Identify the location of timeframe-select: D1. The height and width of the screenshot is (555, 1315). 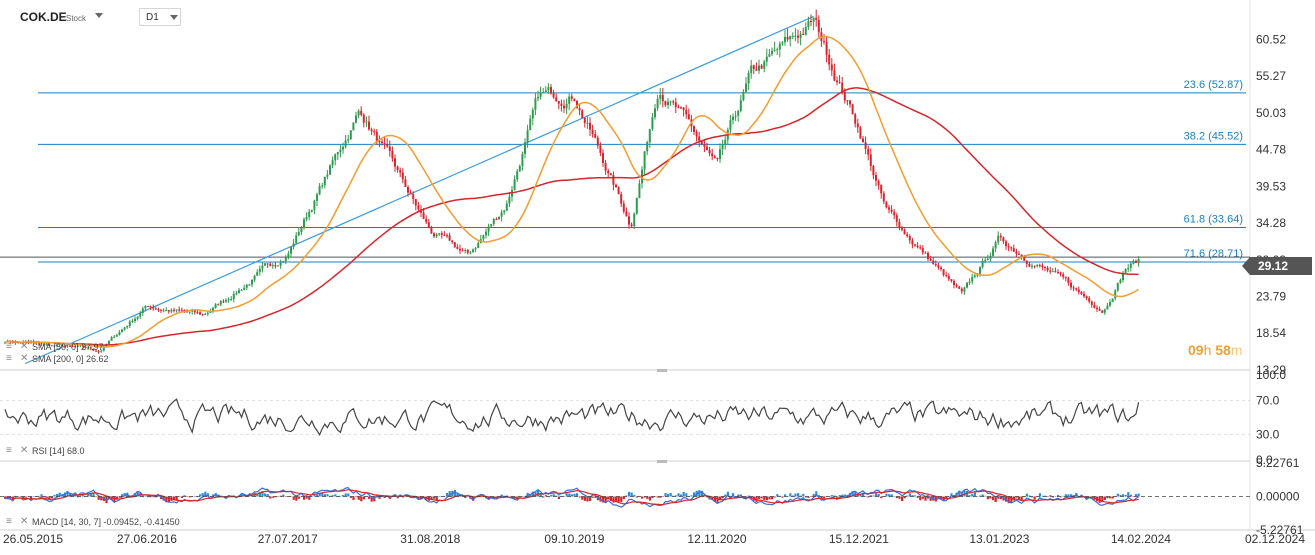
(160, 17).